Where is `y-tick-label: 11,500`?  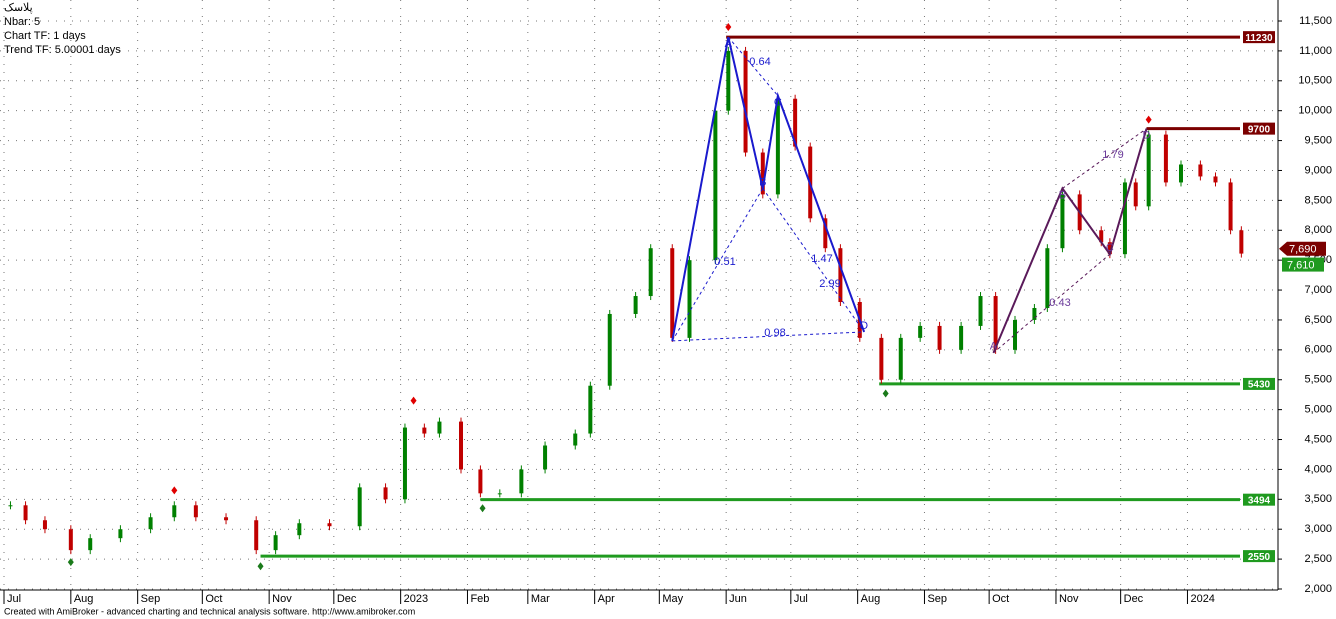
y-tick-label: 11,500 is located at coordinates (1315, 21).